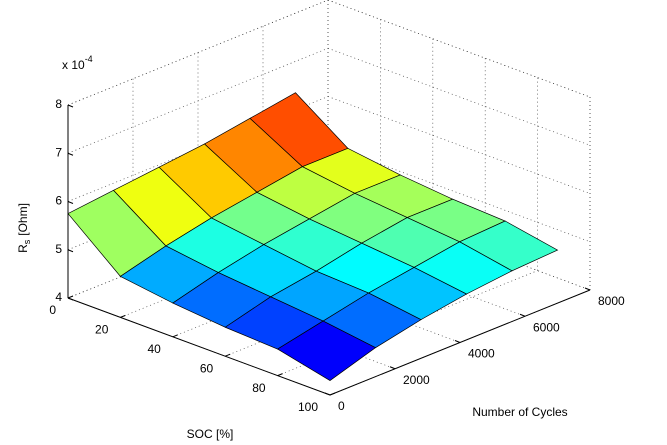 Image resolution: width=667 pixels, height=445 pixels. Describe the element at coordinates (23, 219) in the screenshot. I see `z-label-rest: [Ohm]` at that location.